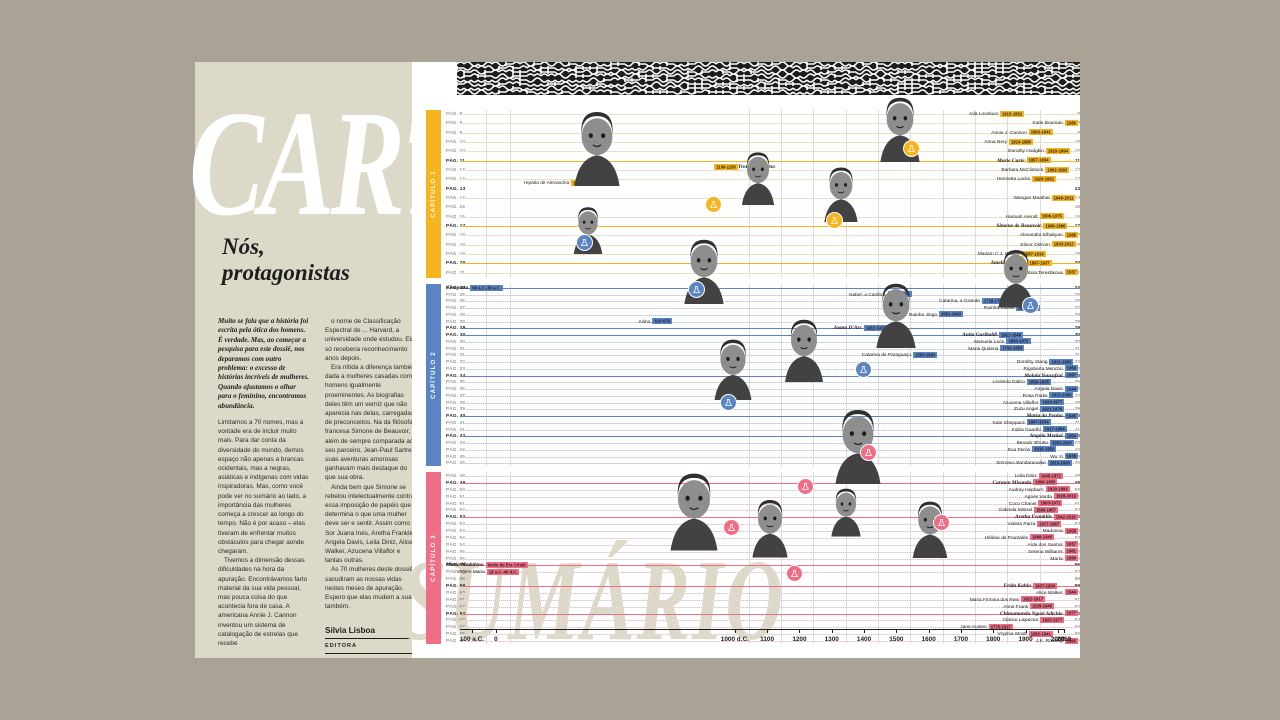 Image resolution: width=1280 pixels, height=720 pixels. What do you see at coordinates (456, 368) in the screenshot?
I see `page-label: PÁG. 33` at bounding box center [456, 368].